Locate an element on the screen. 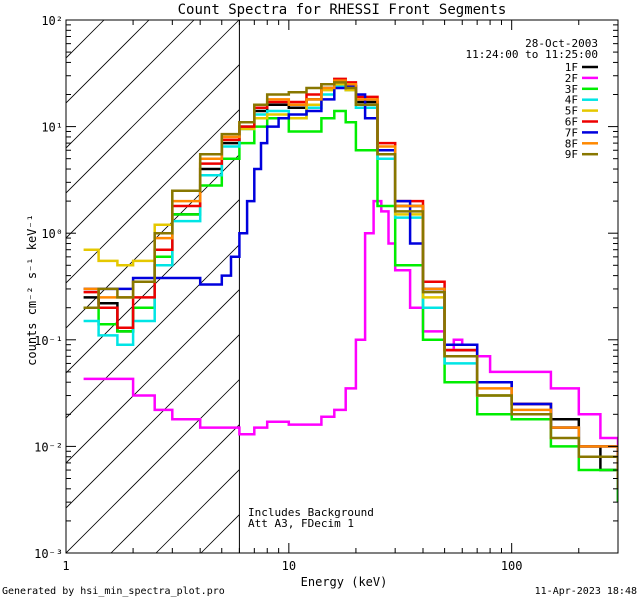 Image resolution: width=640 pixels, height=600 pixels. time-range-label: 11:24:00 to 11:25:00 is located at coordinates (532, 54).